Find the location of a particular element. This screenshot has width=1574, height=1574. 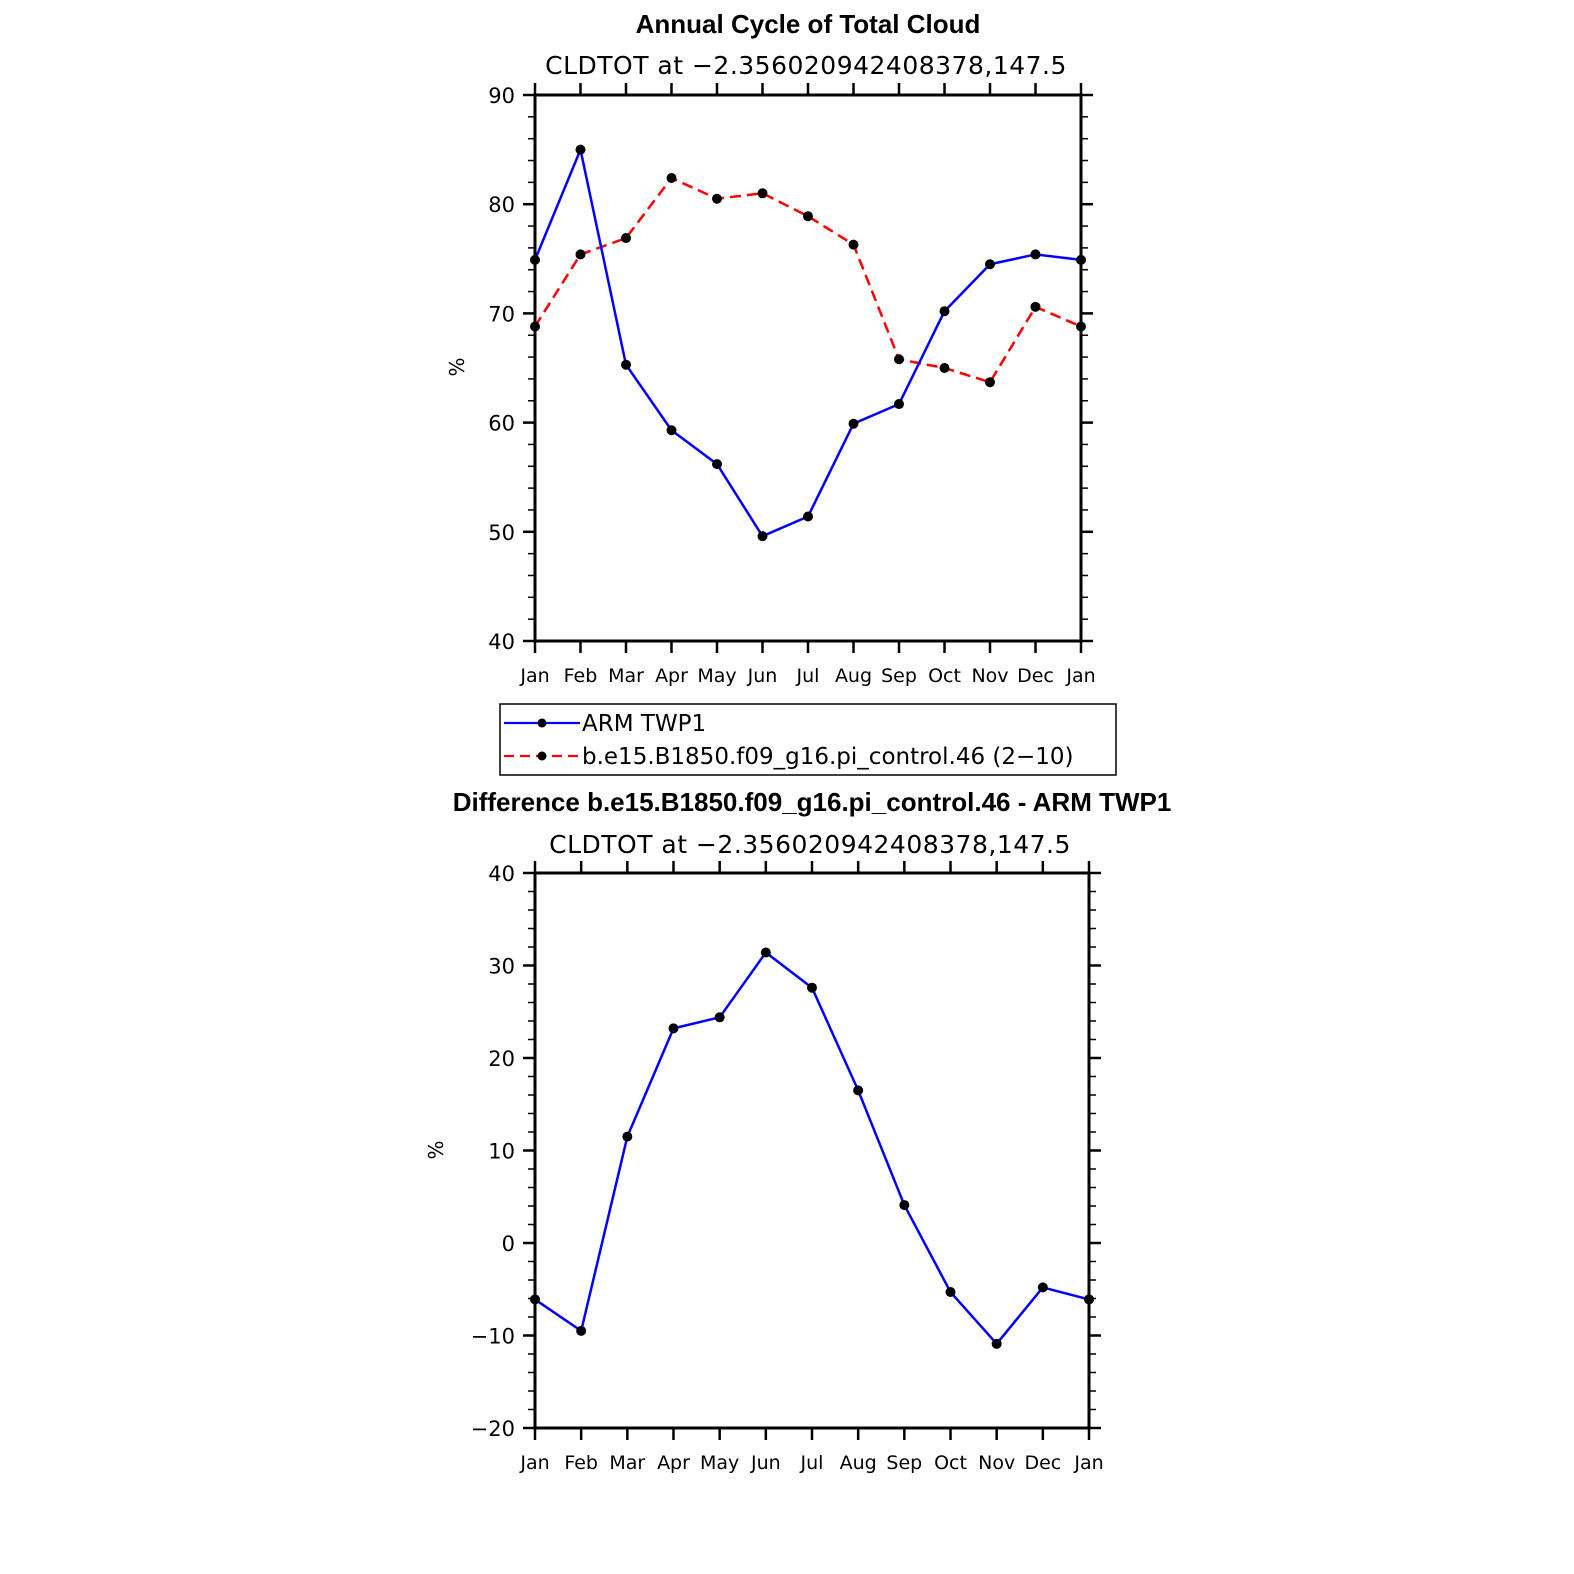

legend-label-model: b.e15.B1850.f09_g16.pi_control.46 (2−10) is located at coordinates (828, 757).